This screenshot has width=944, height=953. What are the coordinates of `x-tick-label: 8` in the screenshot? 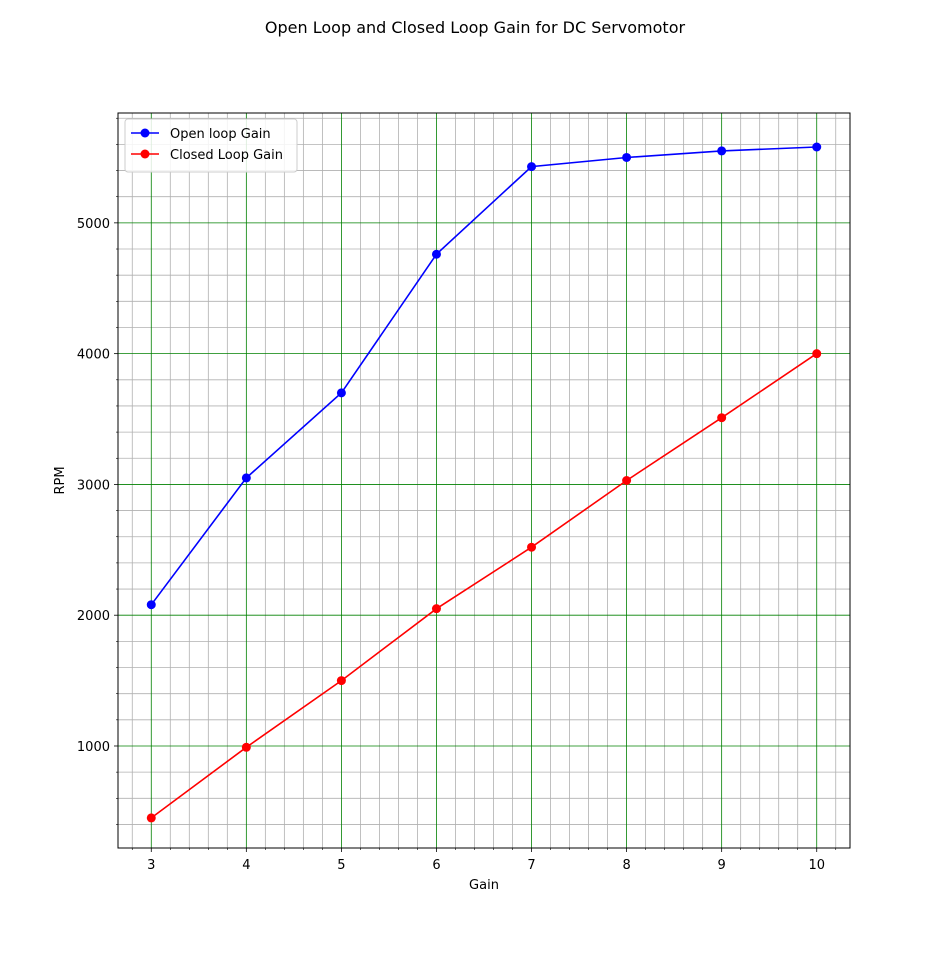 It's located at (626, 865).